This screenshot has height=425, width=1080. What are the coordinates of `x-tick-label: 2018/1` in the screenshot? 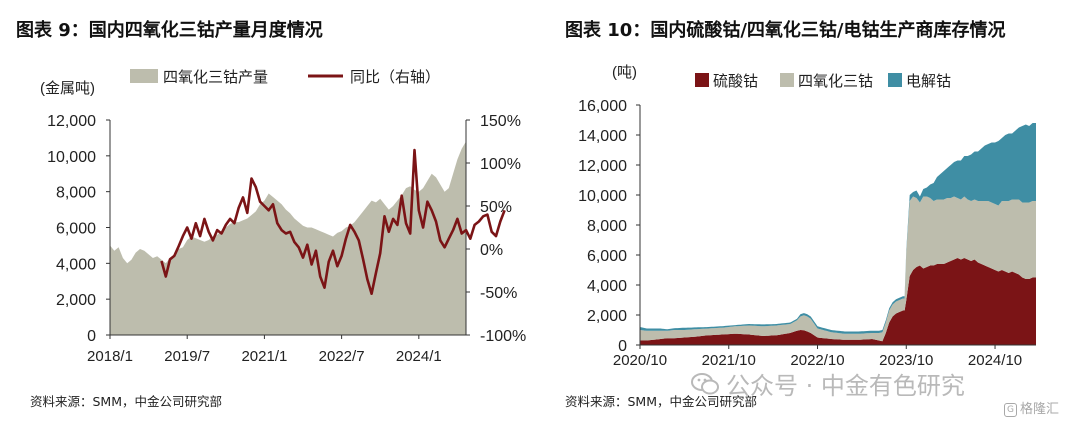 It's located at (110, 356).